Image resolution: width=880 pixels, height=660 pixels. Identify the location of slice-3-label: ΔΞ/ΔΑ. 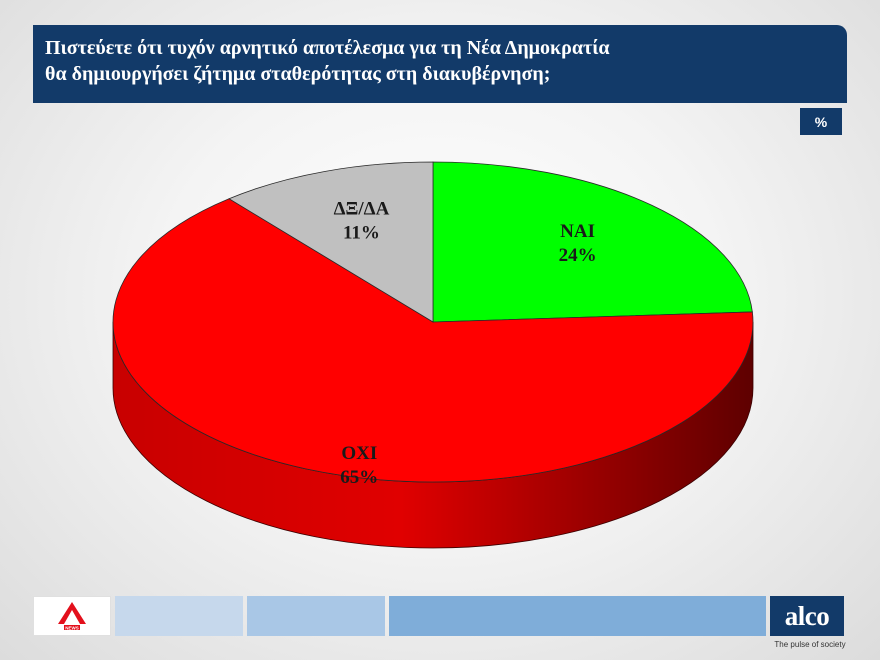
(362, 209).